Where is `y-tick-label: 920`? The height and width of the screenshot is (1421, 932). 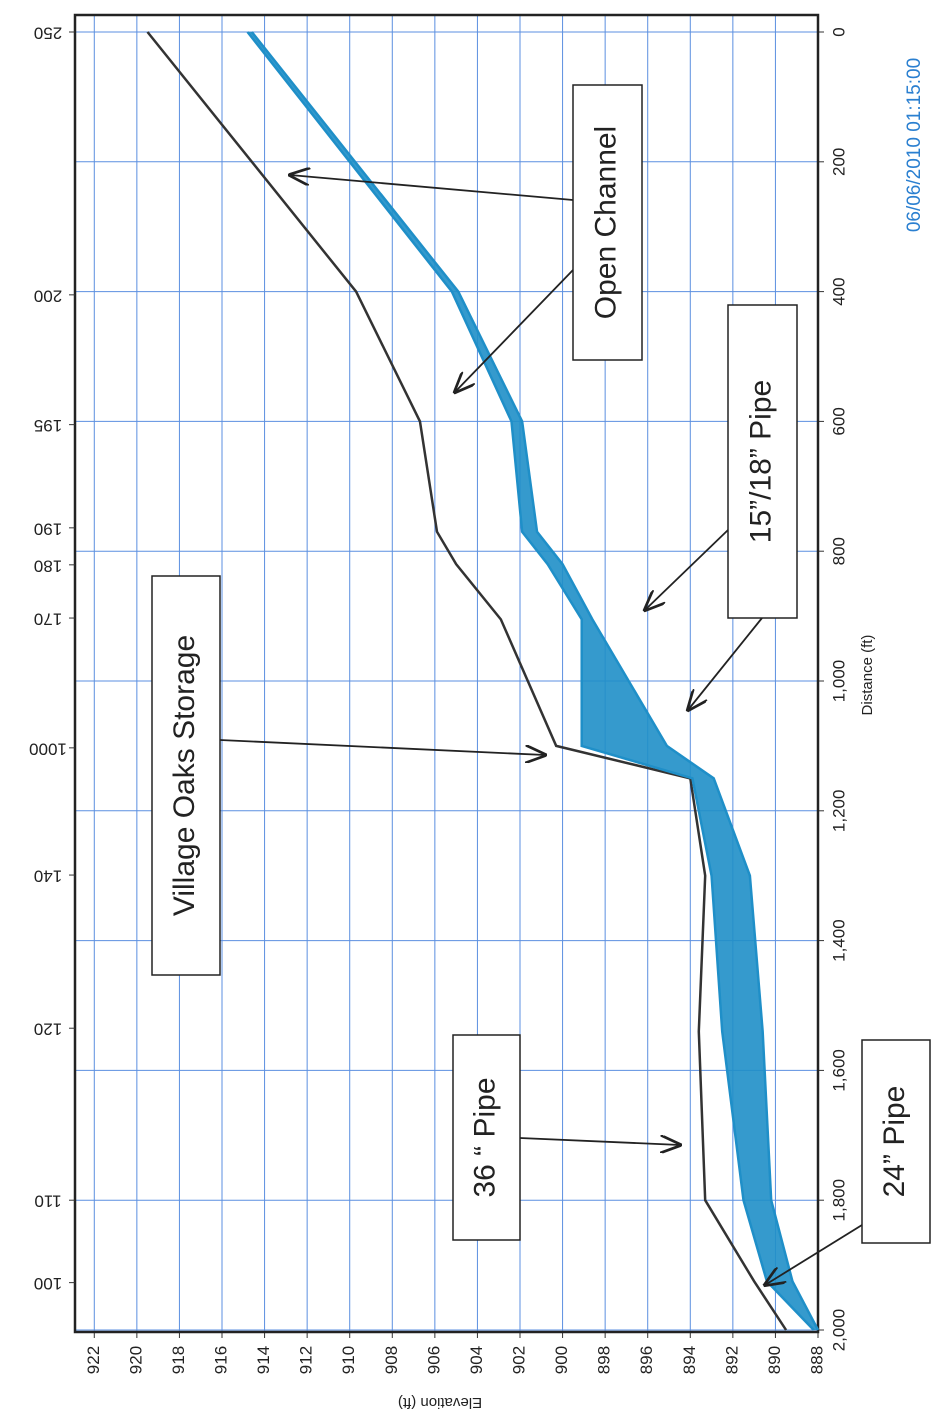 y-tick-label: 920 is located at coordinates (135, 1360).